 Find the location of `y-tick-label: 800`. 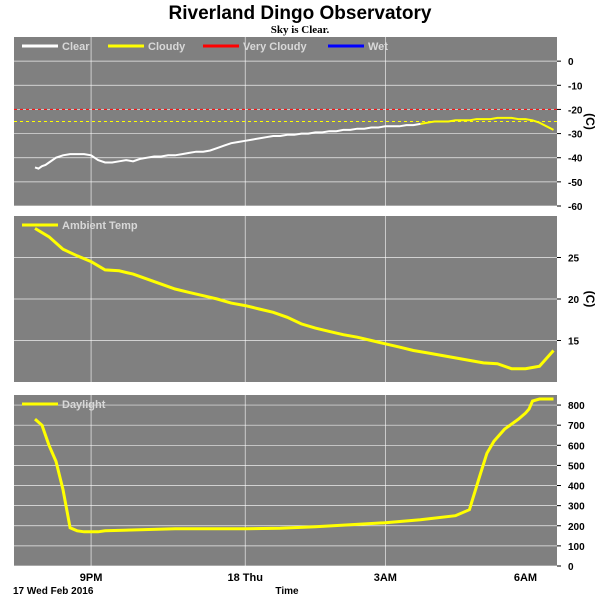

y-tick-label: 800 is located at coordinates (576, 406).